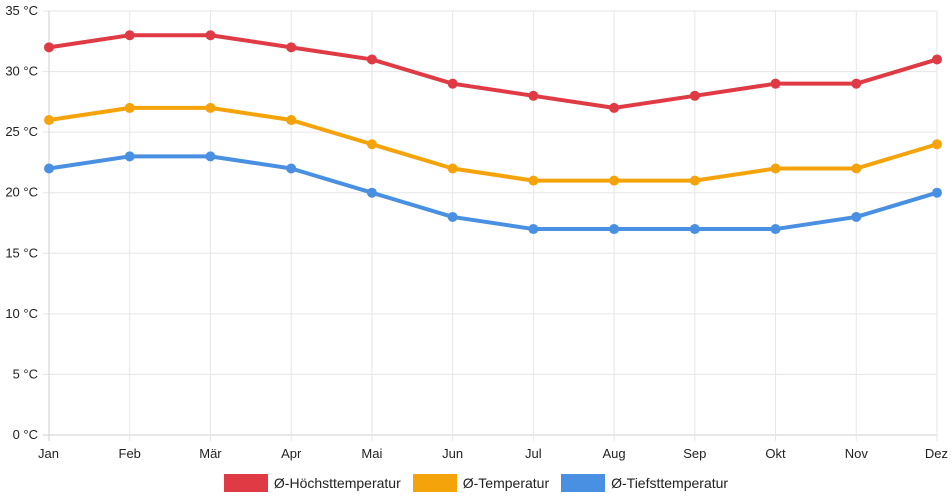  I want to click on y-tick-label: 10 °C, so click(21, 313).